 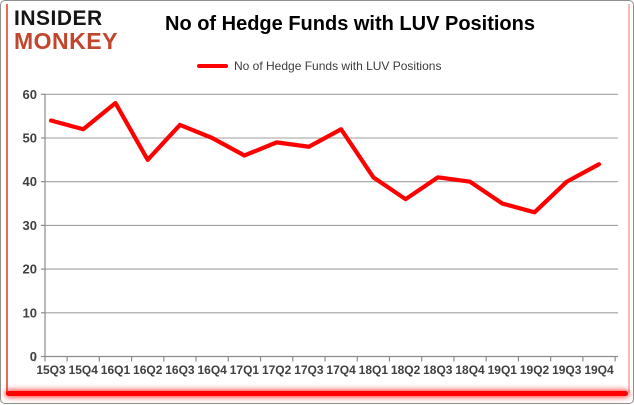 I want to click on svg-text: 17Q4, so click(x=341, y=370).